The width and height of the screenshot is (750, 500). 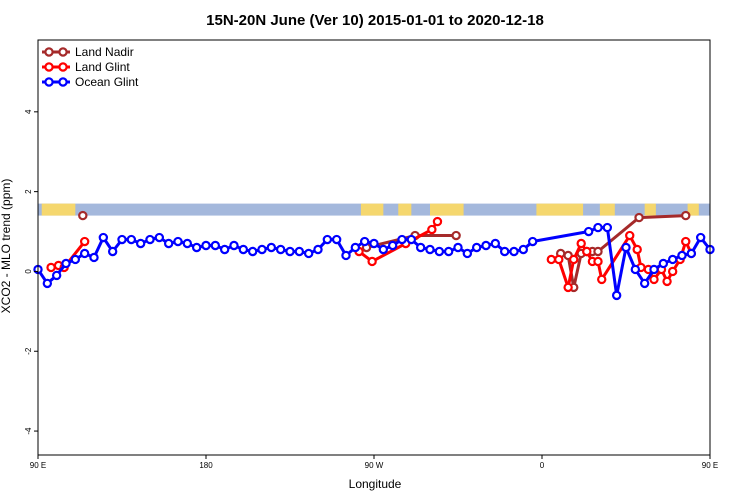 I want to click on y-tick-label: 0, so click(x=28, y=271).